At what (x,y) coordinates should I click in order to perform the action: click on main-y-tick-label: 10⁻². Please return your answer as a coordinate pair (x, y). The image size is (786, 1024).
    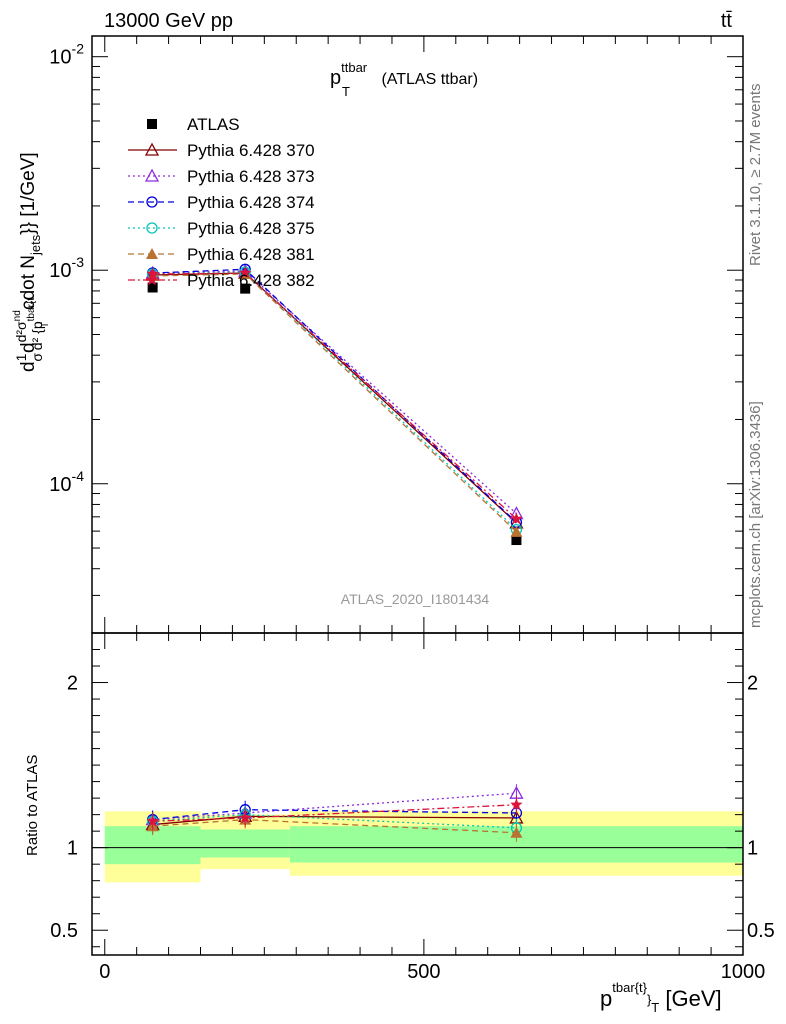
    Looking at the image, I should click on (66, 55).